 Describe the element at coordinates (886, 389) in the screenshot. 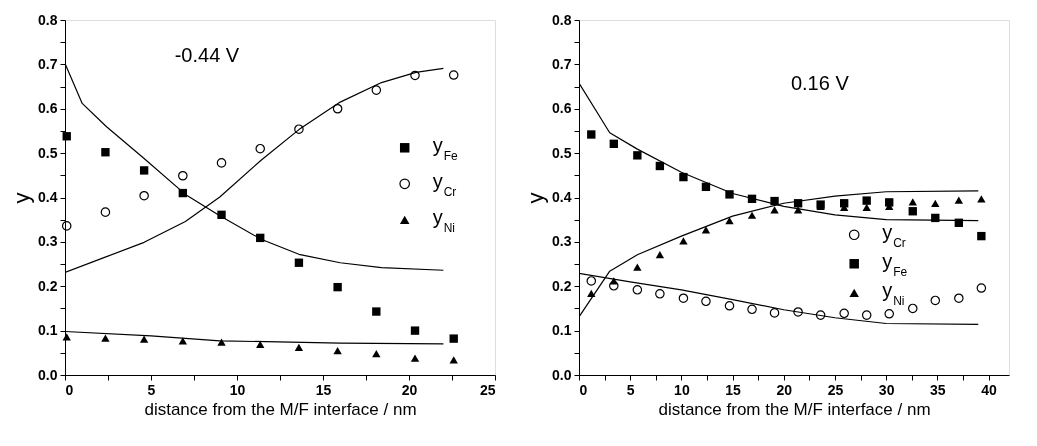

I see `x-tick-label: 30` at that location.